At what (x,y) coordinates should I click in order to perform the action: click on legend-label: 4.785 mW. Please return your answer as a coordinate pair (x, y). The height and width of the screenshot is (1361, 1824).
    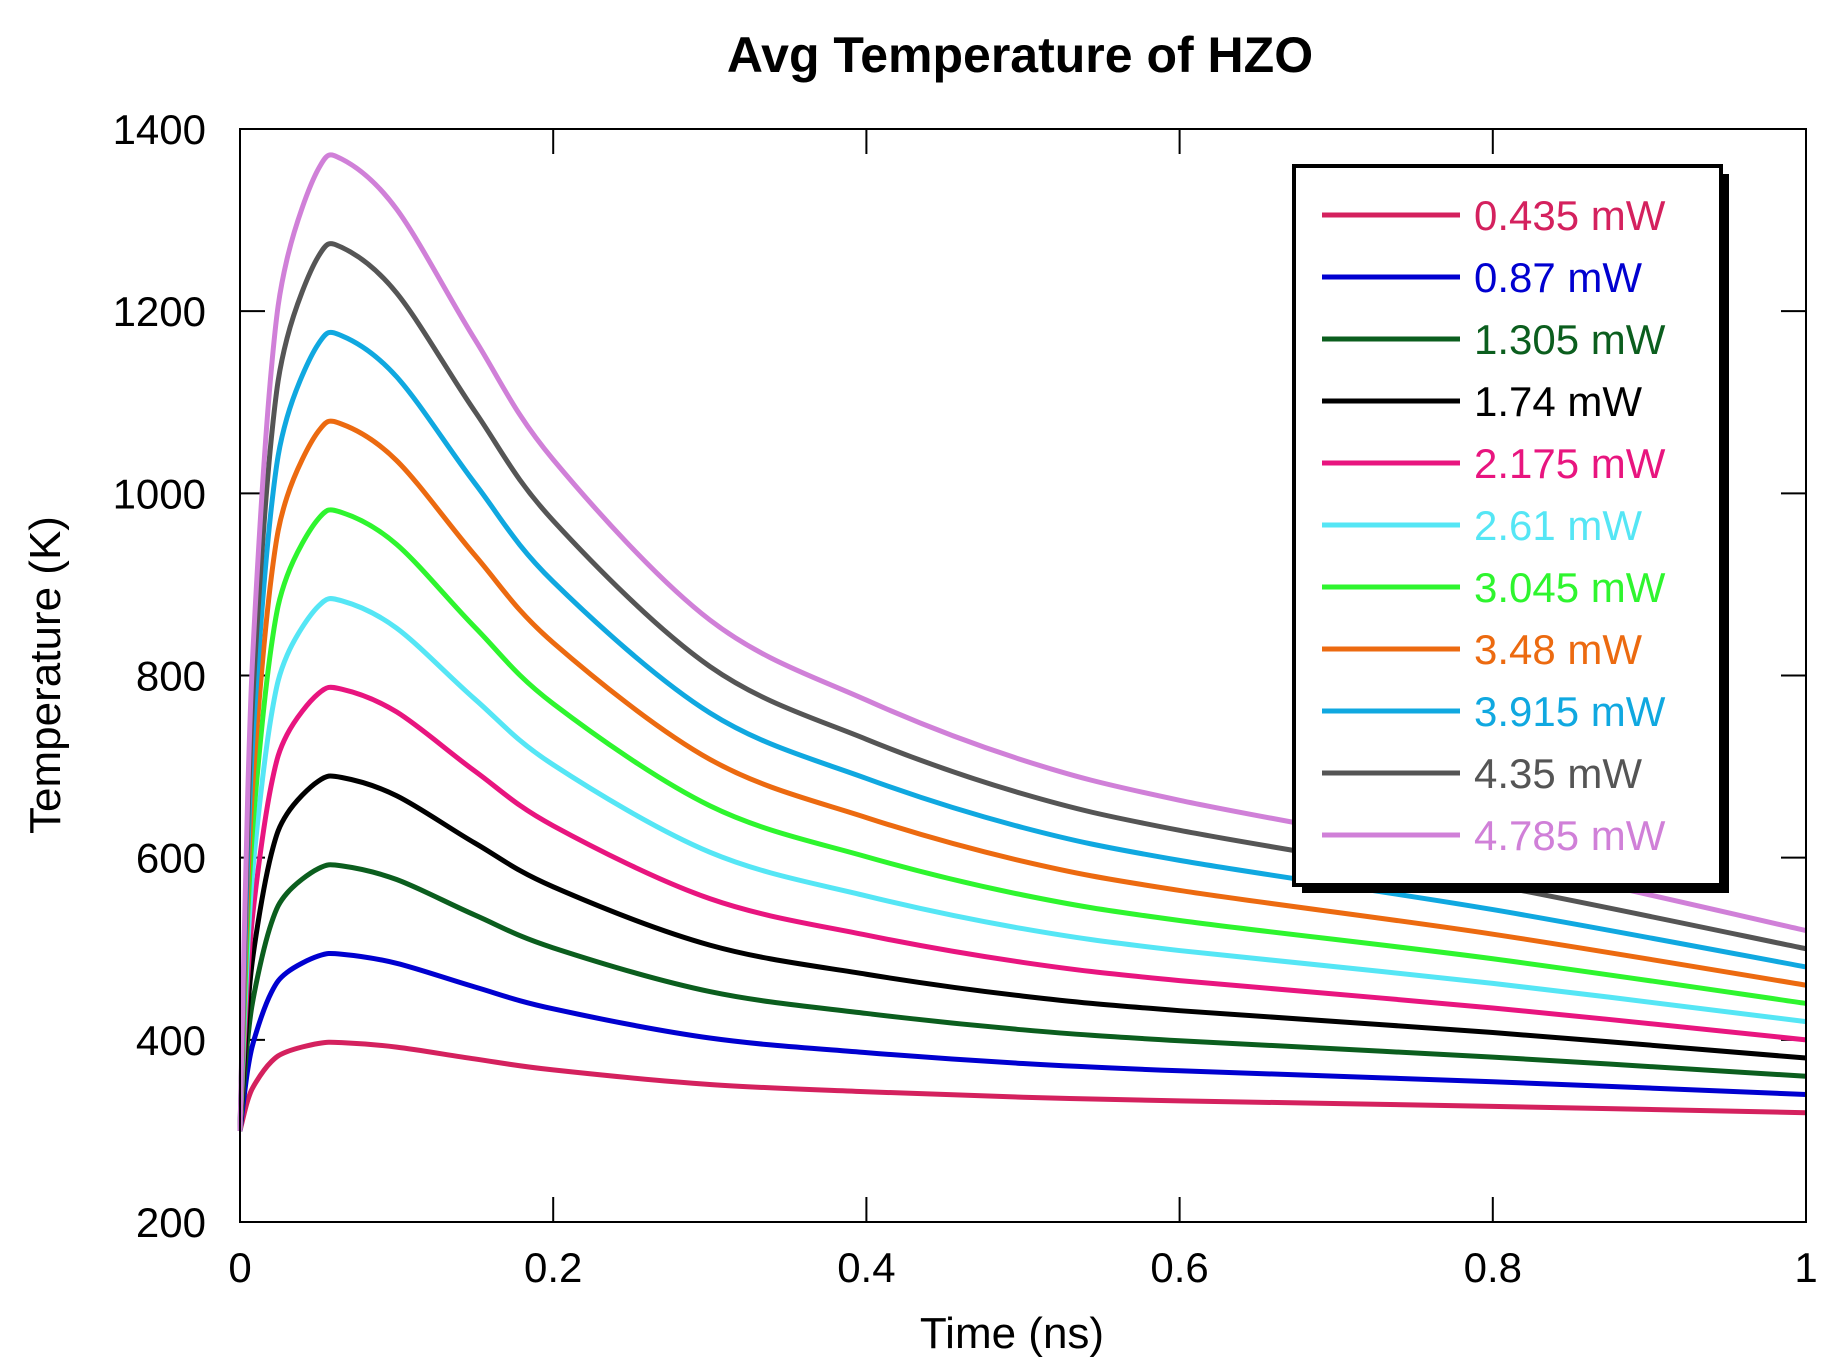
    Looking at the image, I should click on (1570, 835).